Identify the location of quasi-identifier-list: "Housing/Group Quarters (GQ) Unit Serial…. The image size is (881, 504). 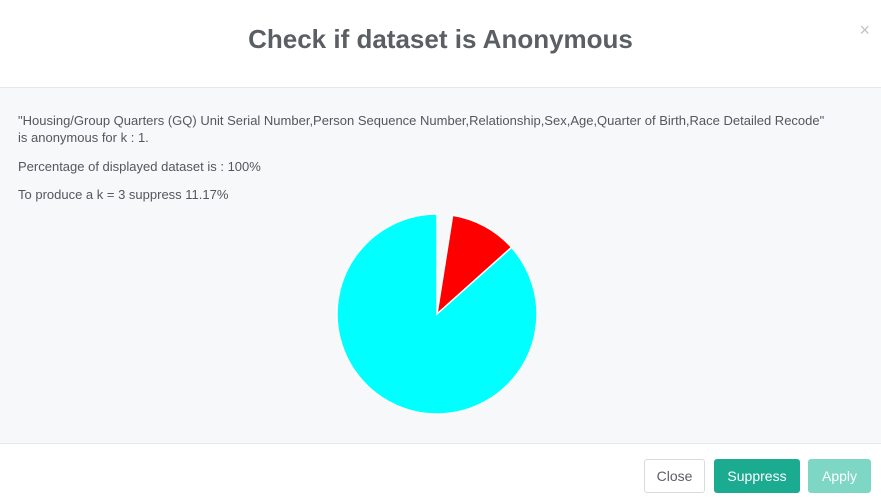
(421, 120).